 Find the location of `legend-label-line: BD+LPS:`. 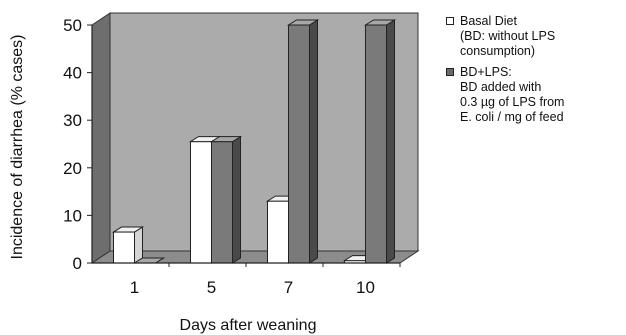

legend-label-line: BD+LPS: is located at coordinates (486, 72).